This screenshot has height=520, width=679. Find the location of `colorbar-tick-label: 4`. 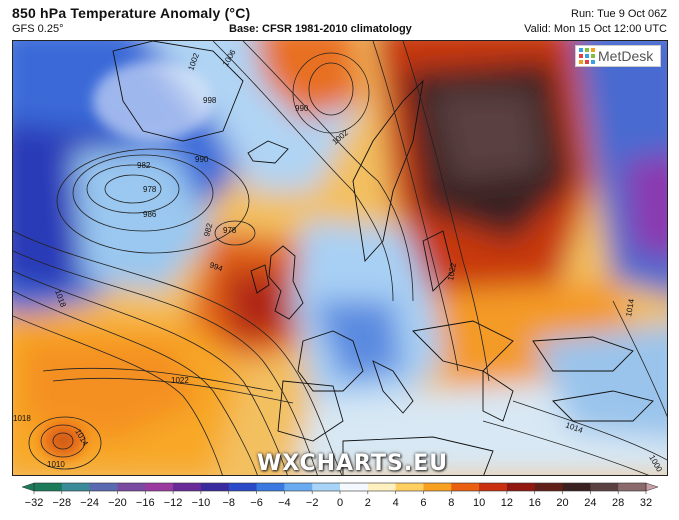

colorbar-tick-label: 4 is located at coordinates (396, 503).